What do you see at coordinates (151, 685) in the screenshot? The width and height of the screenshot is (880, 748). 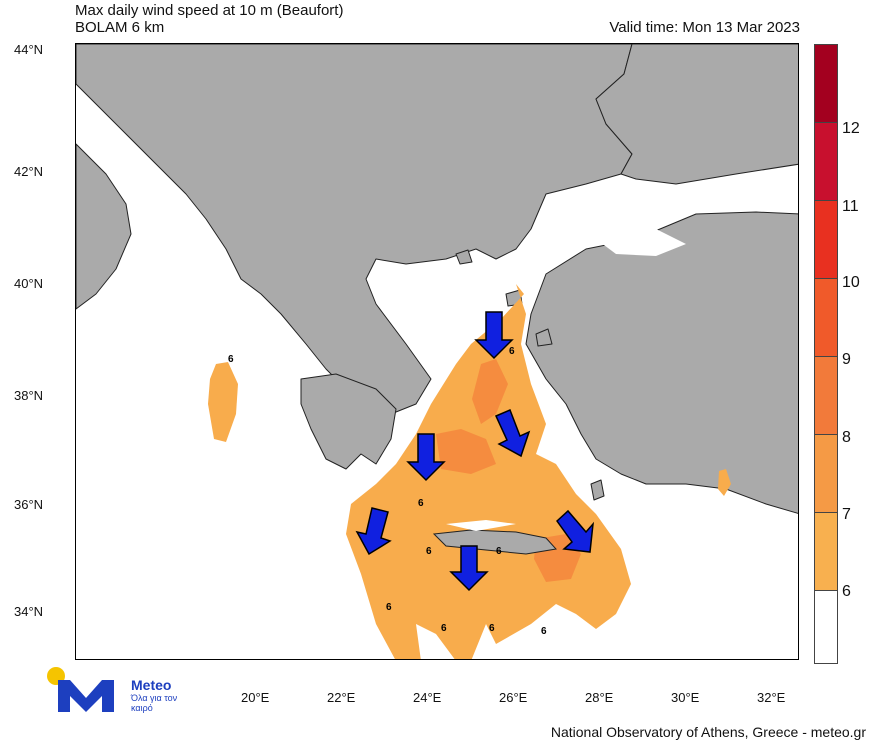 I see `logo-name: Meteo` at bounding box center [151, 685].